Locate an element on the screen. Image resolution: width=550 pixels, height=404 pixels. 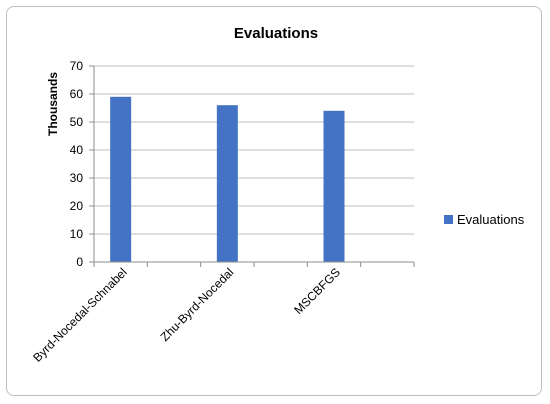
y-tick-label: 20 is located at coordinates (77, 206).